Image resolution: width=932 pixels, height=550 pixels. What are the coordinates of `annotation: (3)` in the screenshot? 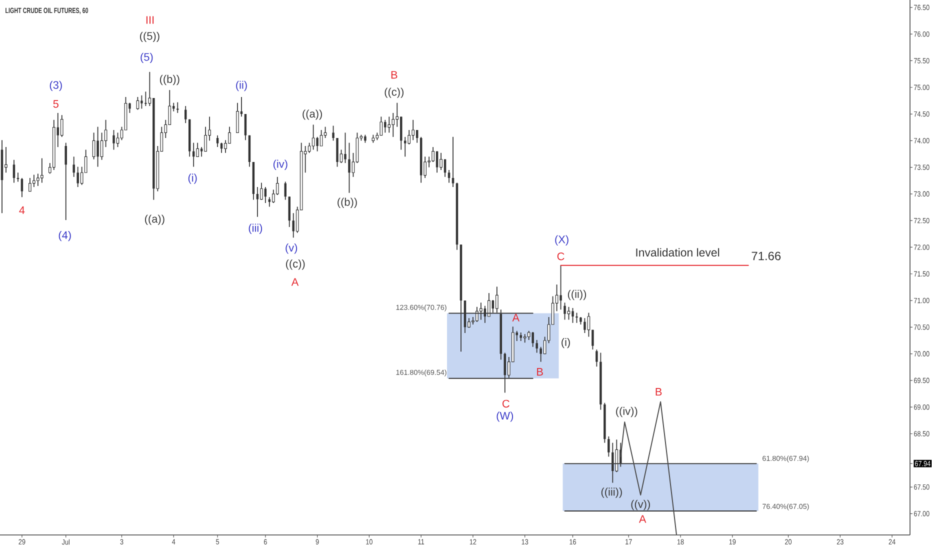 It's located at (56, 86).